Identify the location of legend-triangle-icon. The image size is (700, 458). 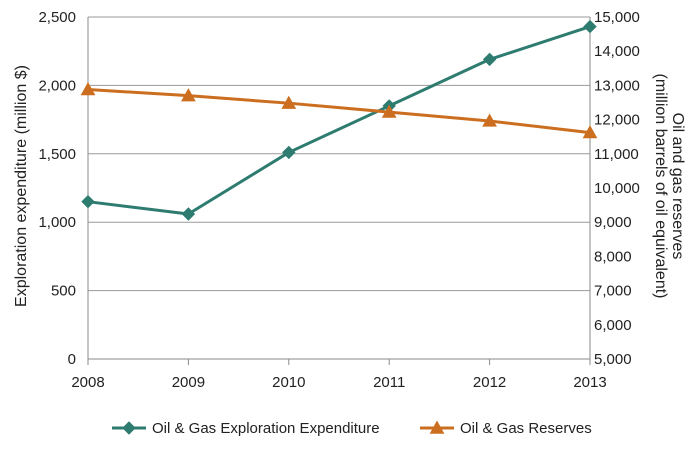
(437, 427).